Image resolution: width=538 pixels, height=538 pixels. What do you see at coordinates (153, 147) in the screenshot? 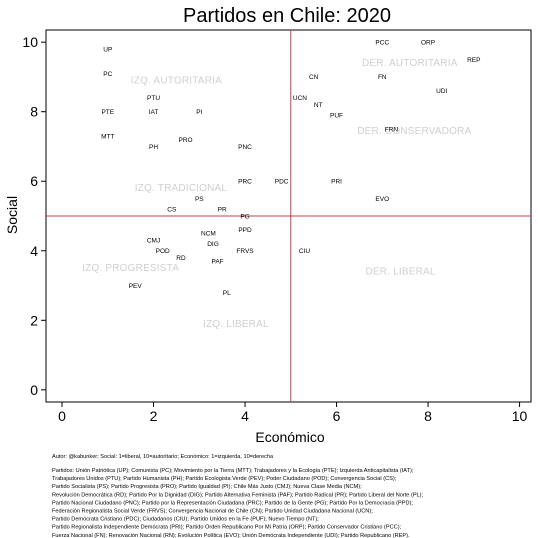
I see `party-point: PH` at bounding box center [153, 147].